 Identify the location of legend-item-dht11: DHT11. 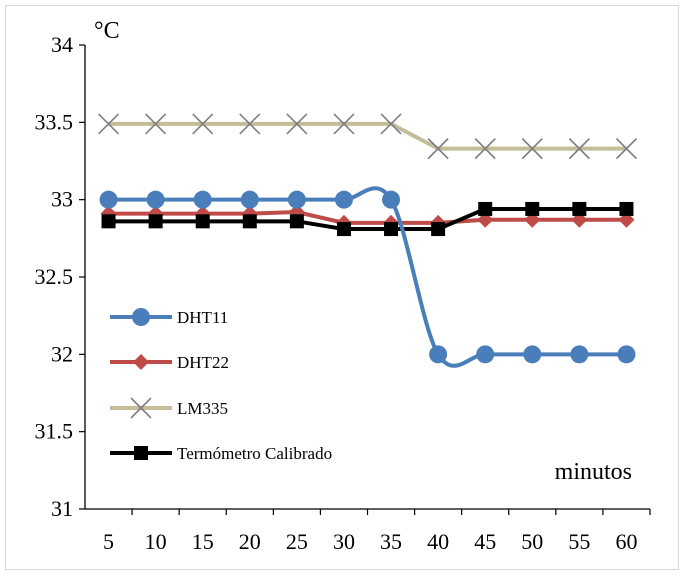
(169, 317).